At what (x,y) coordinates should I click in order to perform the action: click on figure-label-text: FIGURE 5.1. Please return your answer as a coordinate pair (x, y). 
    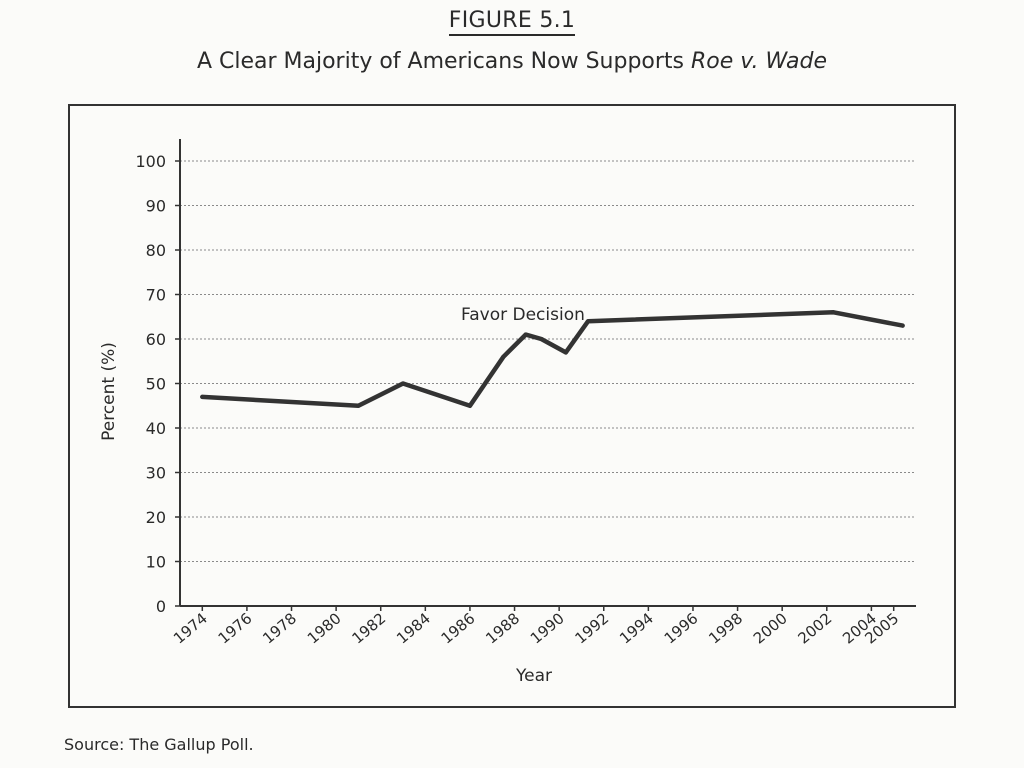
    Looking at the image, I should click on (512, 22).